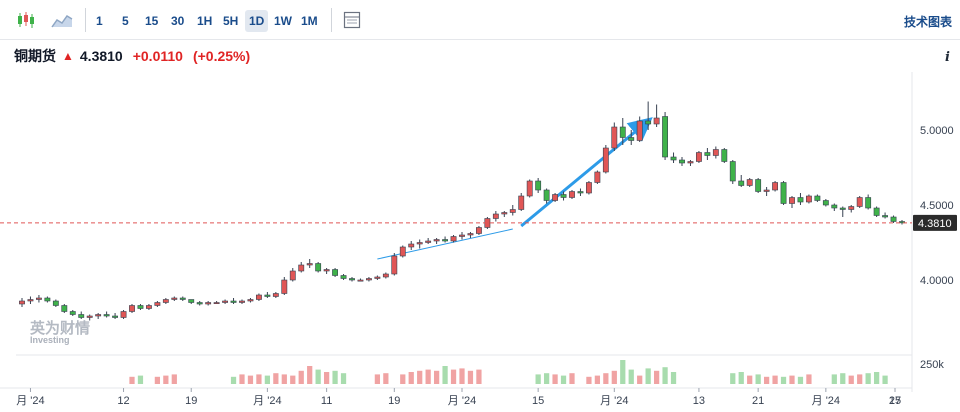 Image resolution: width=960 pixels, height=412 pixels. I want to click on interval-5m-button: 5, so click(125, 21).